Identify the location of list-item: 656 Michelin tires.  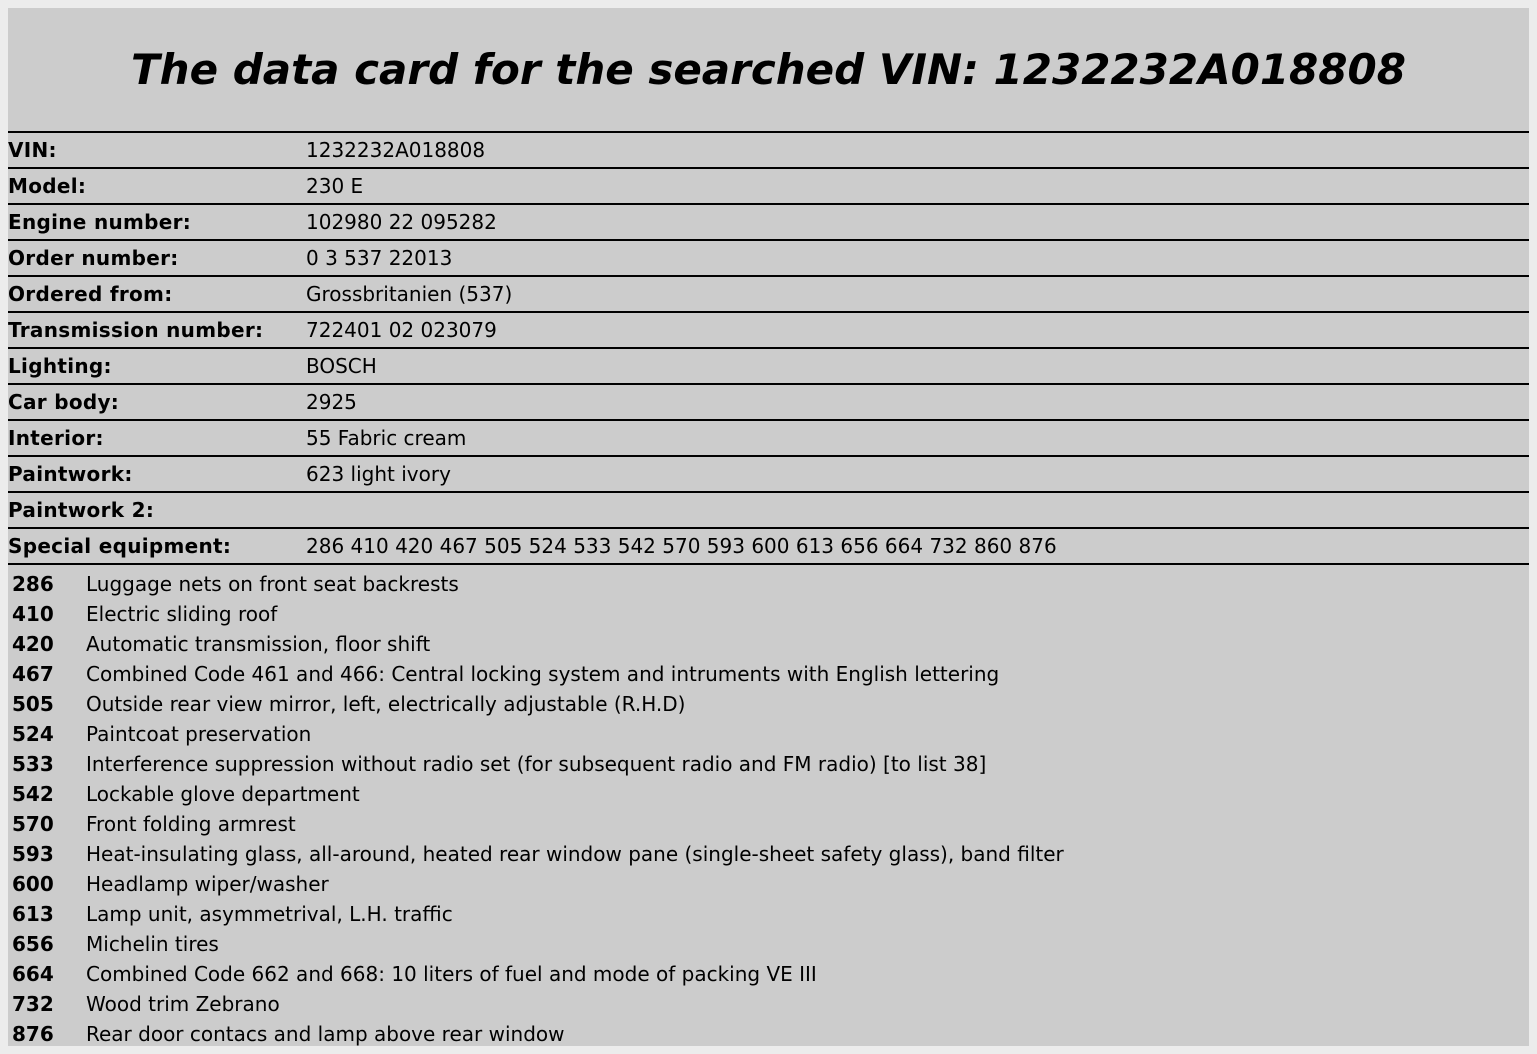
(768, 944).